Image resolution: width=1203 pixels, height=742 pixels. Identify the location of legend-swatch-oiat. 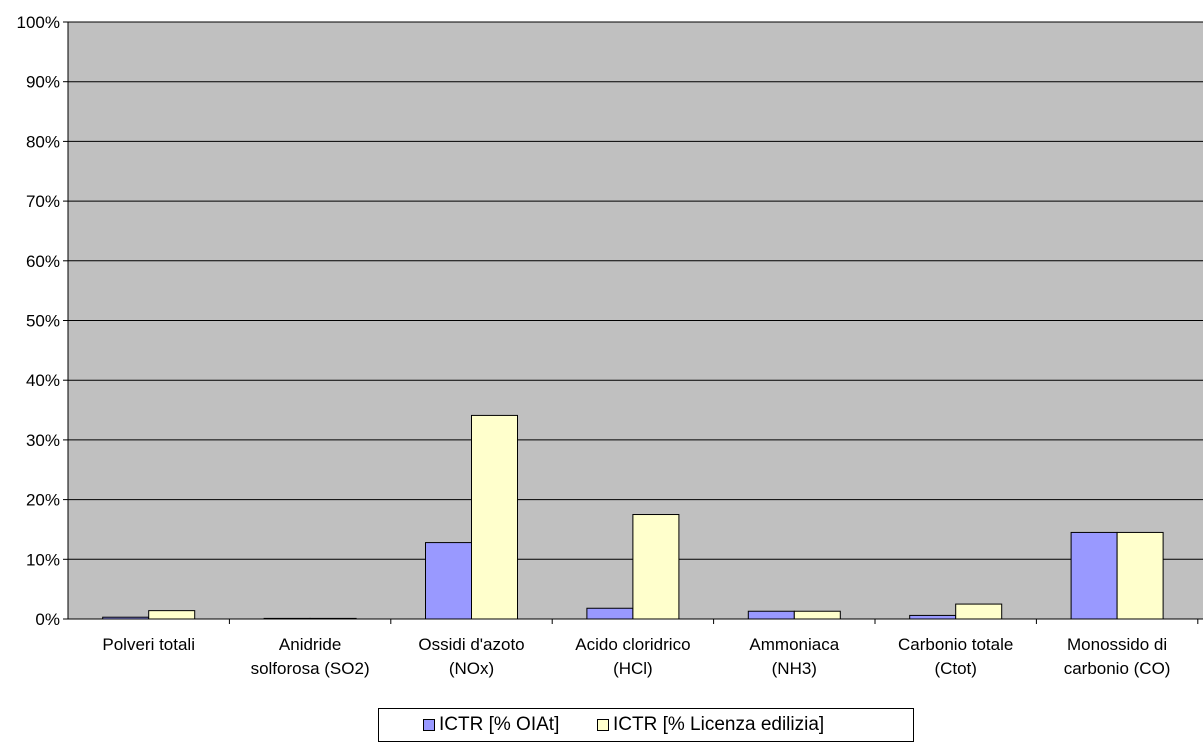
(429, 725).